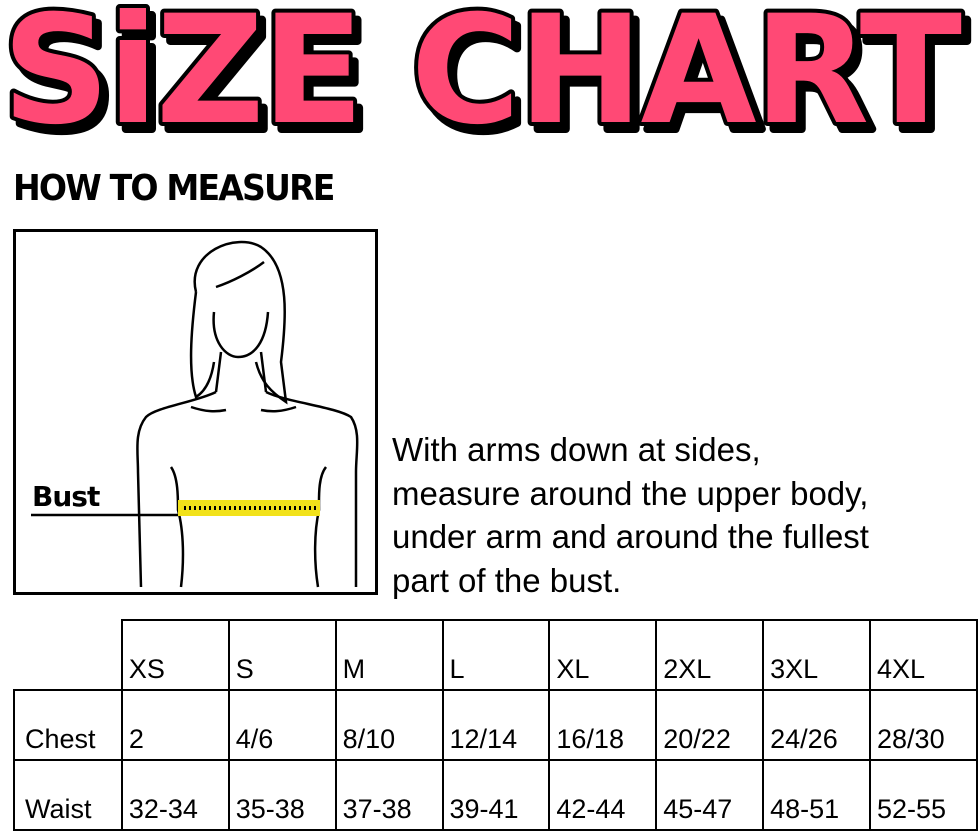 Image resolution: width=978 pixels, height=833 pixels. Describe the element at coordinates (817, 795) in the screenshot. I see `table-cell: 48-51` at that location.